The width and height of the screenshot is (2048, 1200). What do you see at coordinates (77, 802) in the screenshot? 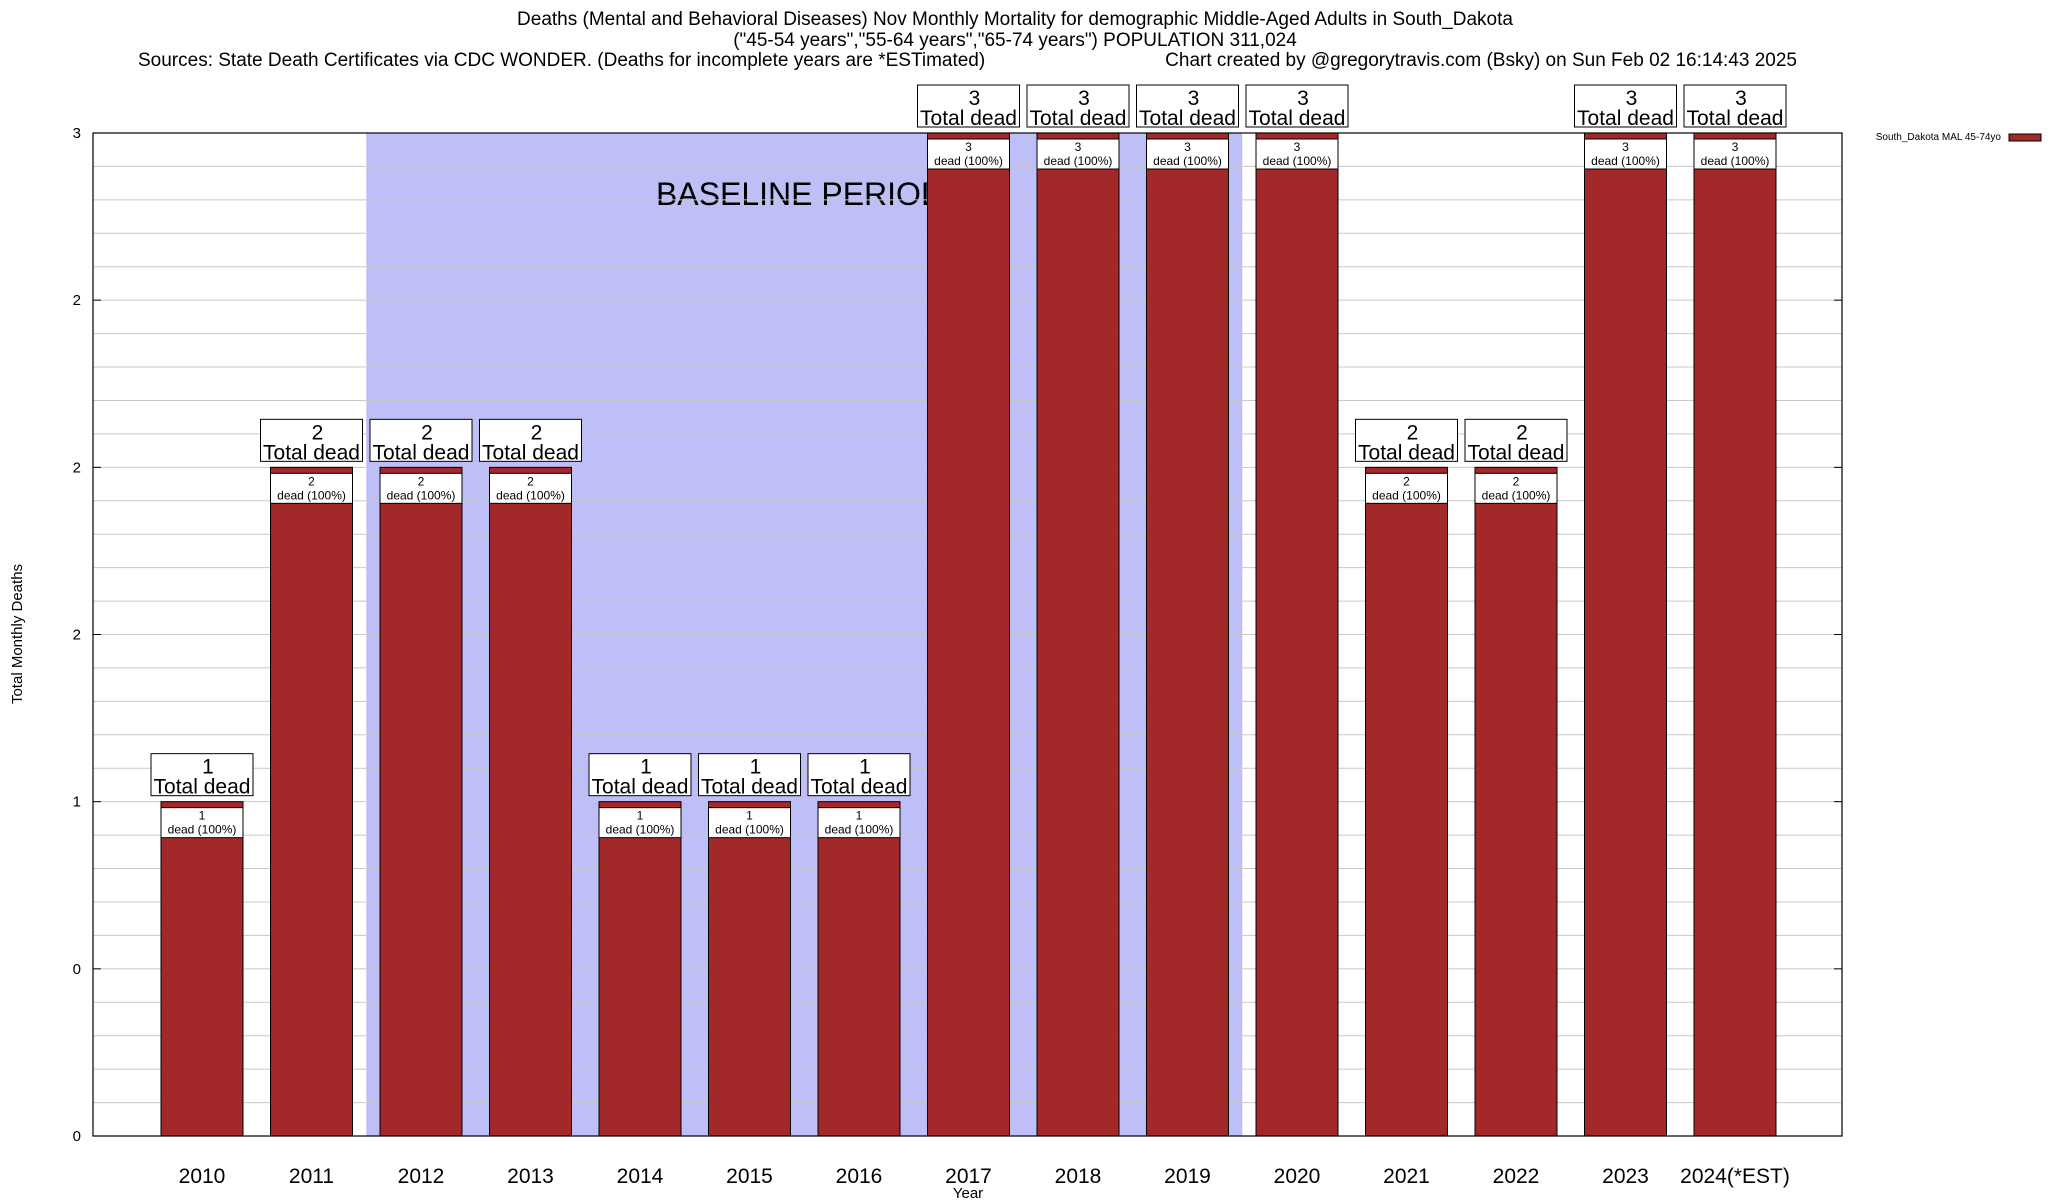
I see `y-tick-label: 1` at bounding box center [77, 802].